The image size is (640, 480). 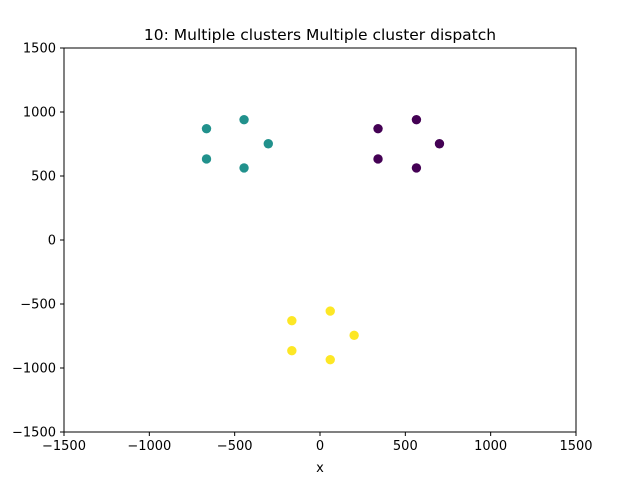 I want to click on x-tick-label: 1500, so click(x=575, y=446).